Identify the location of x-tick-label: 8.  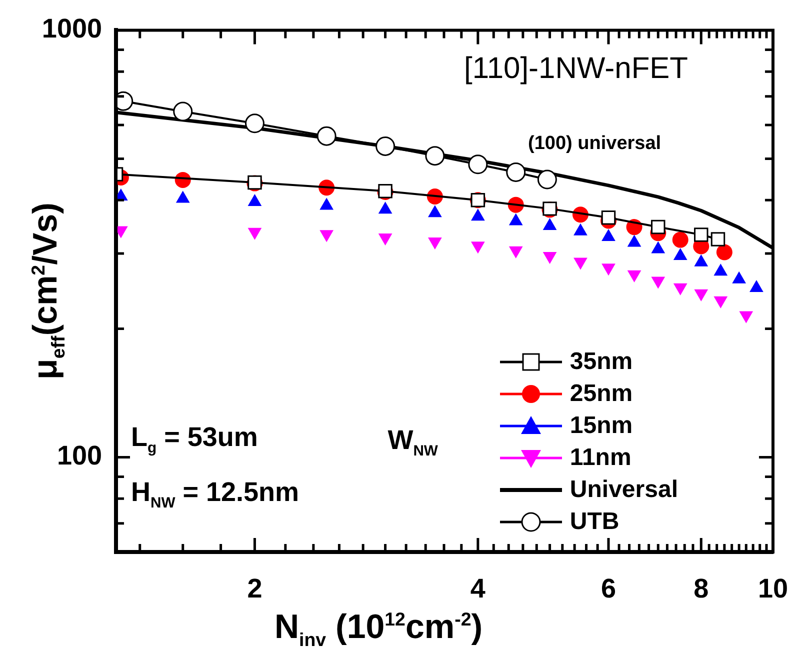
(701, 589).